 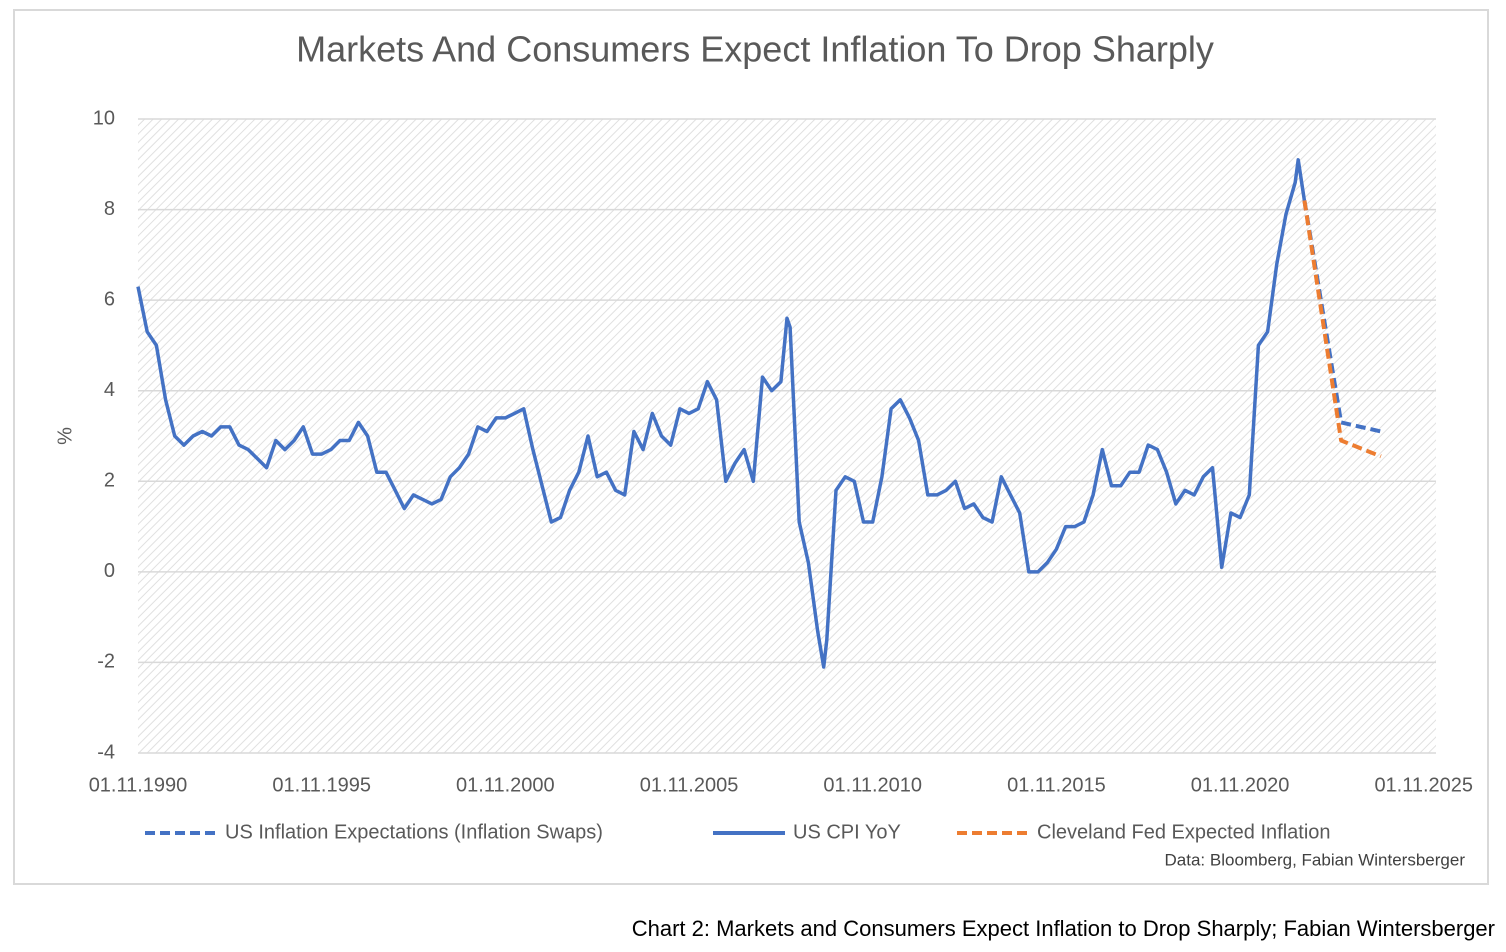 What do you see at coordinates (65, 436) in the screenshot?
I see `y-axis-label: %` at bounding box center [65, 436].